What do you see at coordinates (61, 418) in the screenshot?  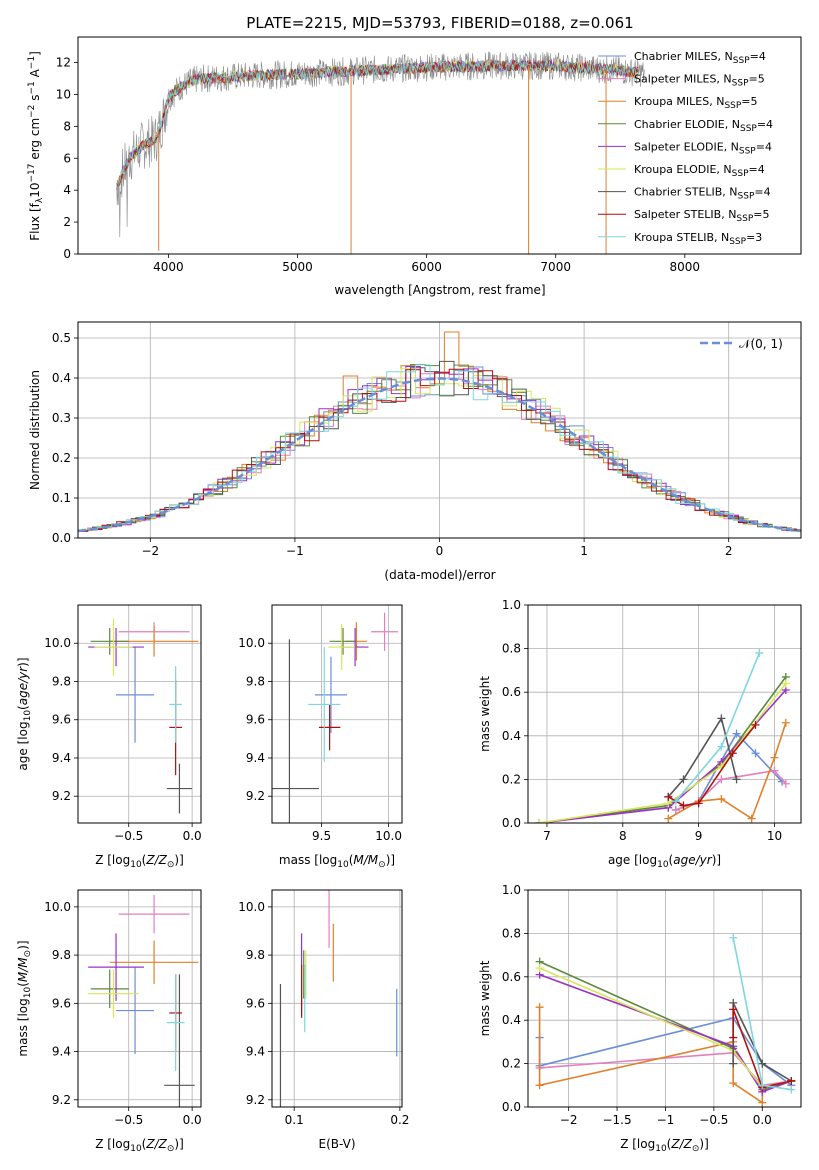 I see `y-tick-label: 0.3` at bounding box center [61, 418].